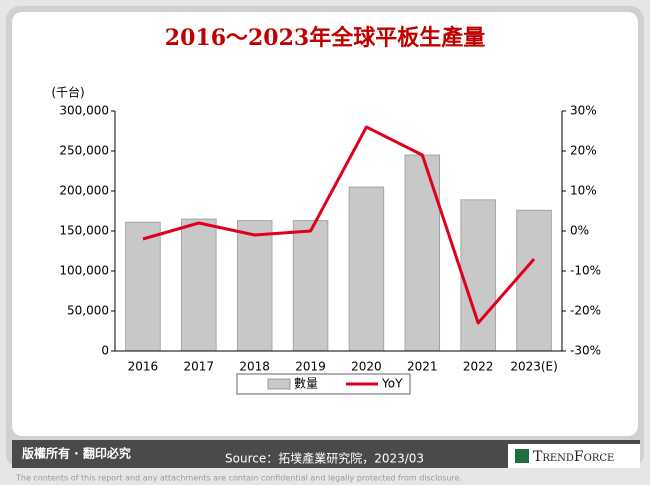 Image resolution: width=650 pixels, height=485 pixels. What do you see at coordinates (522, 456) in the screenshot?
I see `brand-icon` at bounding box center [522, 456].